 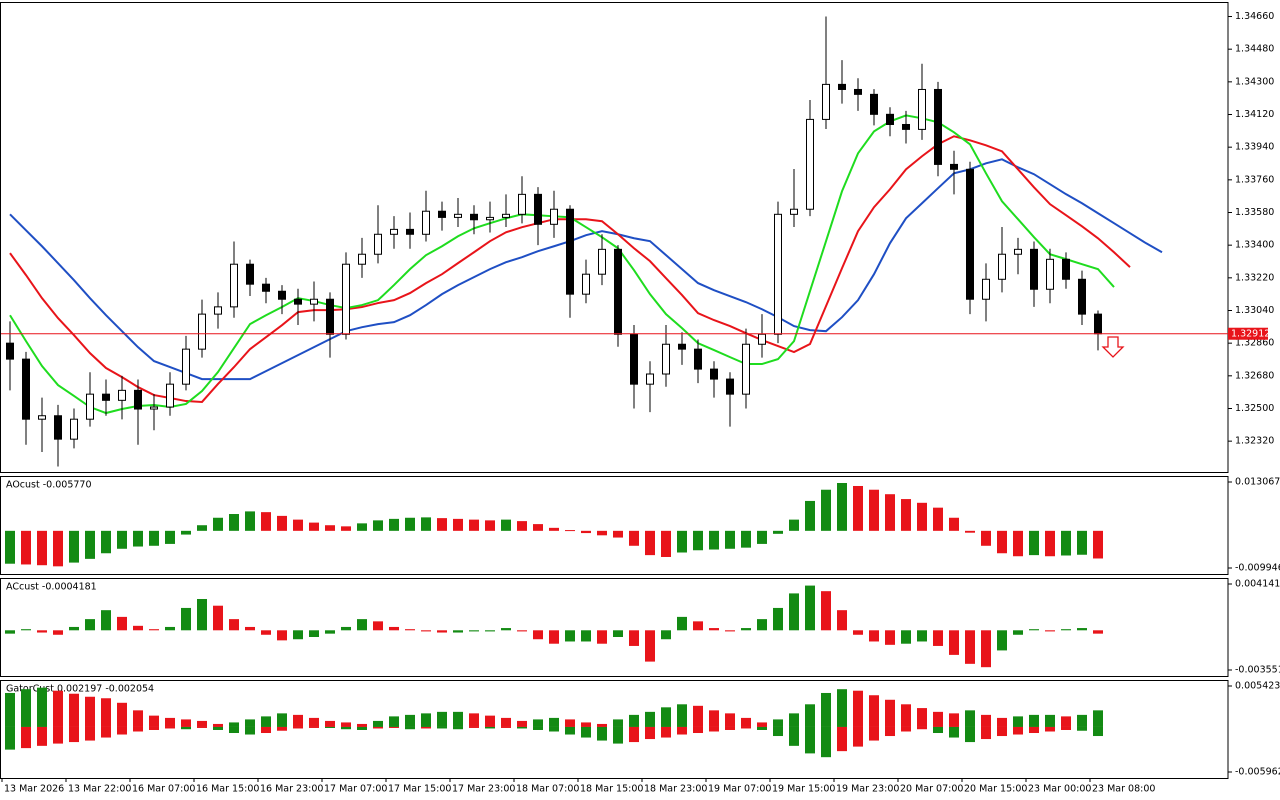 I want to click on y-tick-label: 1.32680, so click(x=1254, y=375).